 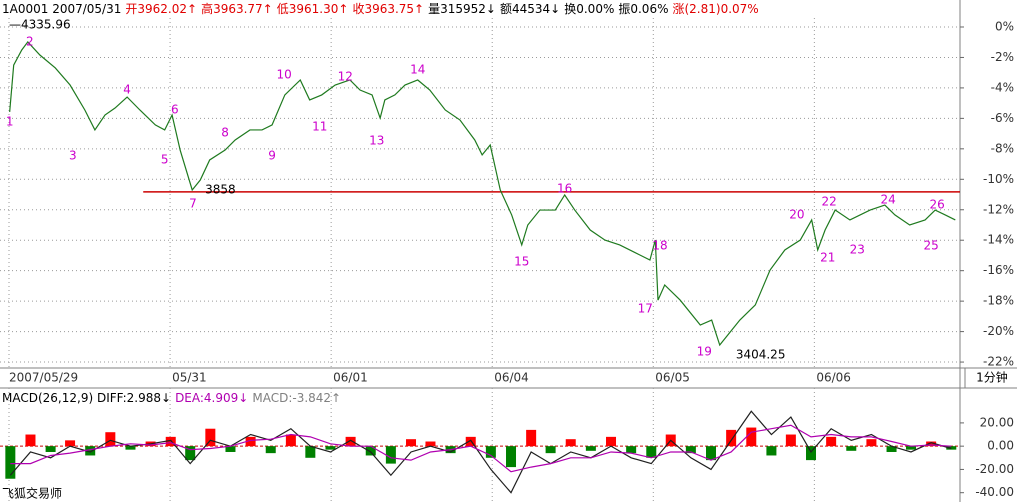 What do you see at coordinates (345, 76) in the screenshot?
I see `annotation: 12` at bounding box center [345, 76].